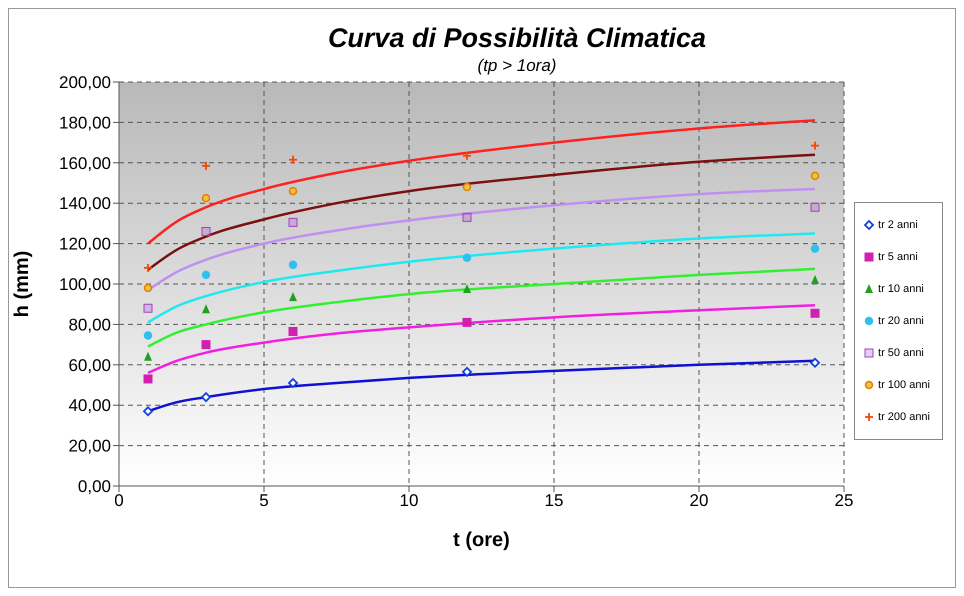 The image size is (964, 596). I want to click on x-tick-label: 10, so click(409, 500).